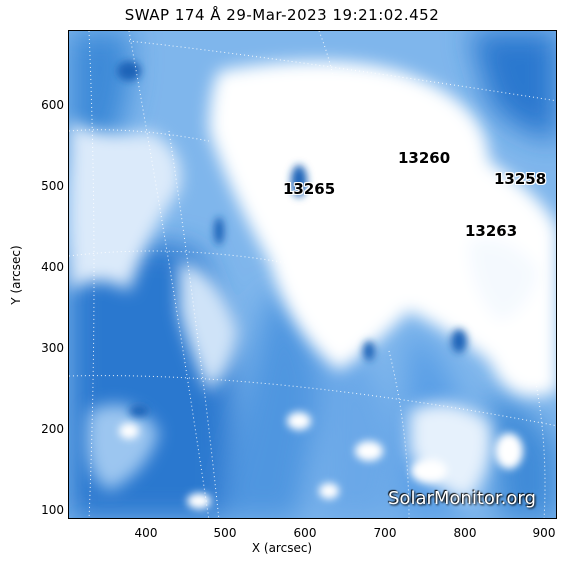 This screenshot has width=564, height=564. I want to click on x-axis-label: X (arcsec), so click(282, 548).